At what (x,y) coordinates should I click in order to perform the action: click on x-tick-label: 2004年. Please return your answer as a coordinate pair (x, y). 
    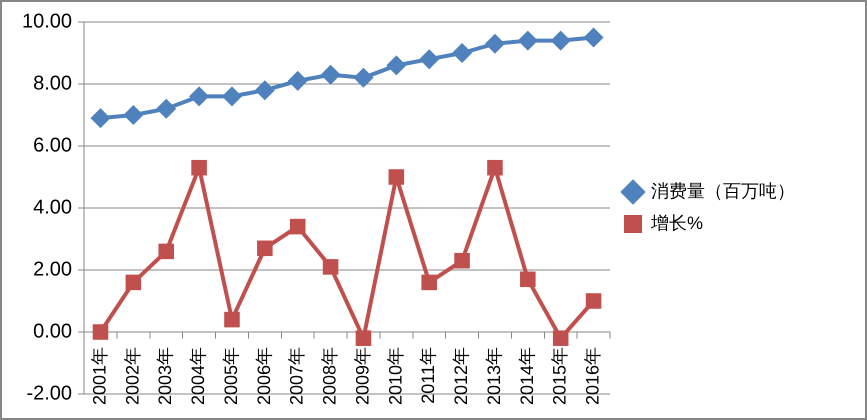
    Looking at the image, I should click on (198, 376).